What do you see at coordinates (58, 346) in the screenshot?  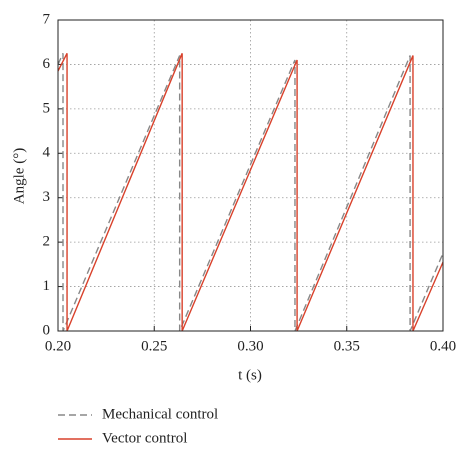 I see `x-tick-label: 0.20` at bounding box center [58, 346].